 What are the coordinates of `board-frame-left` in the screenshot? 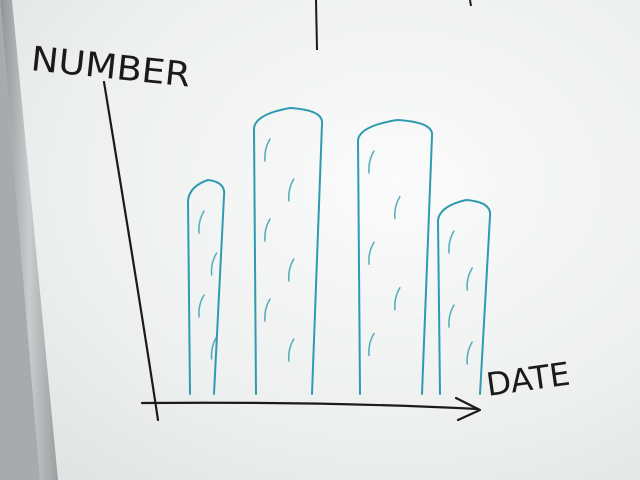 It's located at (29, 240).